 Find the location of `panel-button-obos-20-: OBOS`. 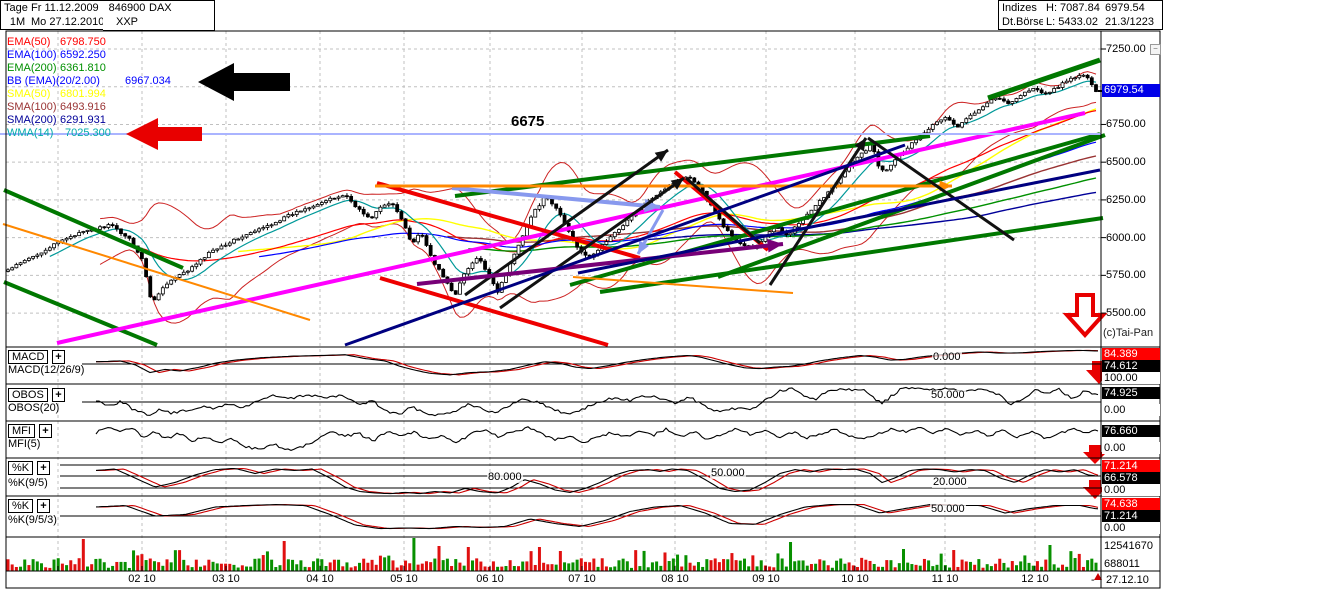

panel-button-obos-20-: OBOS is located at coordinates (28, 395).